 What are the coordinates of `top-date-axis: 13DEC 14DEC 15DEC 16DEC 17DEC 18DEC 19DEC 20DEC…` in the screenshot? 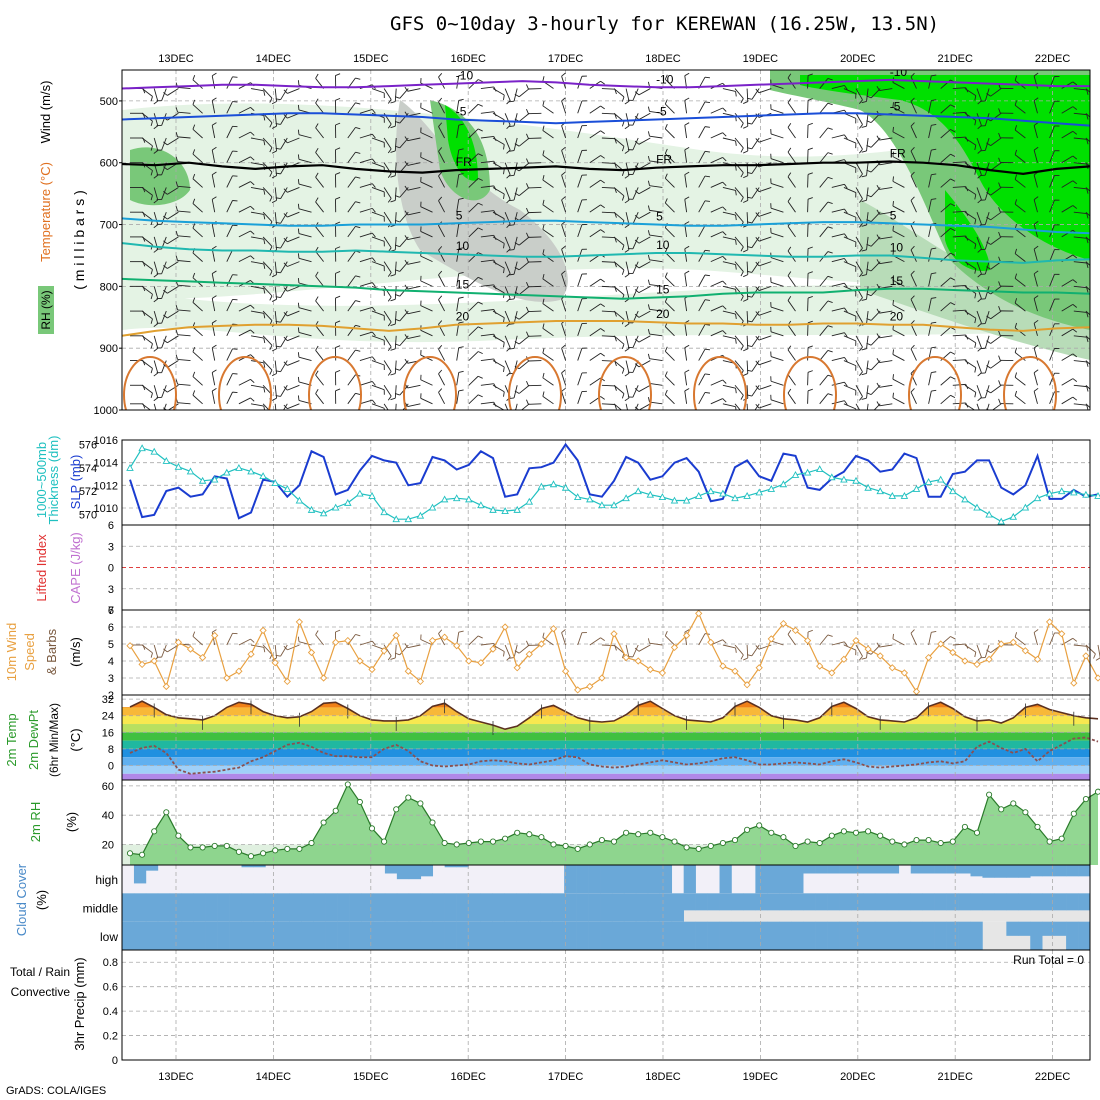 It's located at (614, 59).